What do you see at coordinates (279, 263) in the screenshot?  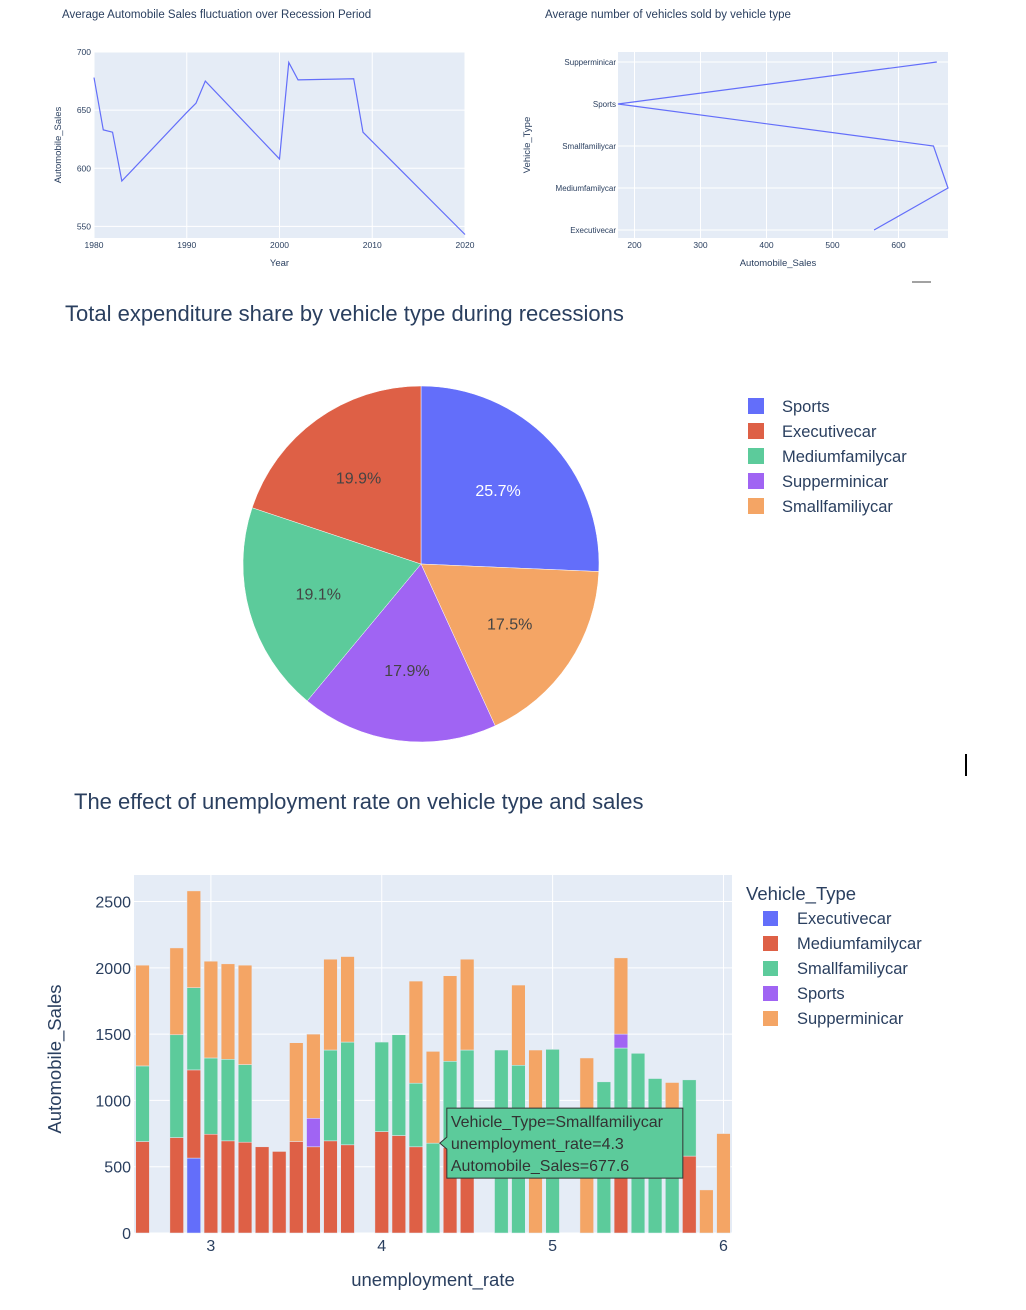 I see `x-axis-label: Year` at bounding box center [279, 263].